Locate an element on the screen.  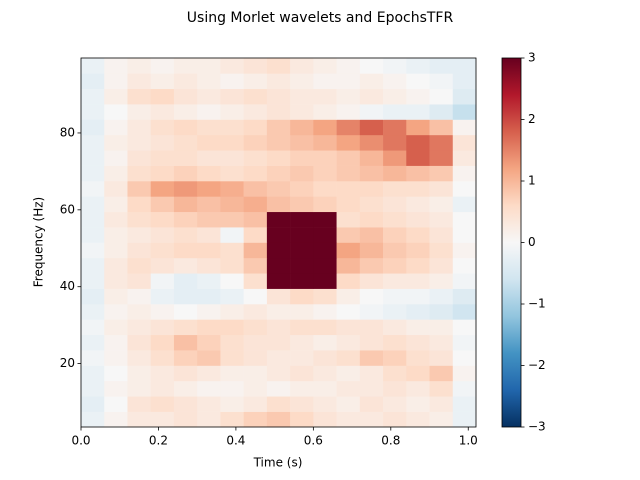
x-tick-label: 0.0 is located at coordinates (80, 441).